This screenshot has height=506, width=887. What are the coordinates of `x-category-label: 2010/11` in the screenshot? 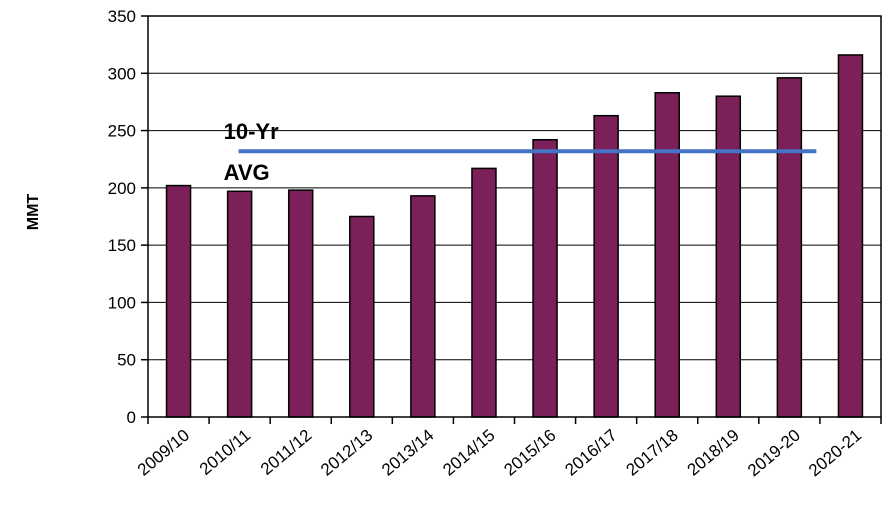 It's located at (225, 452).